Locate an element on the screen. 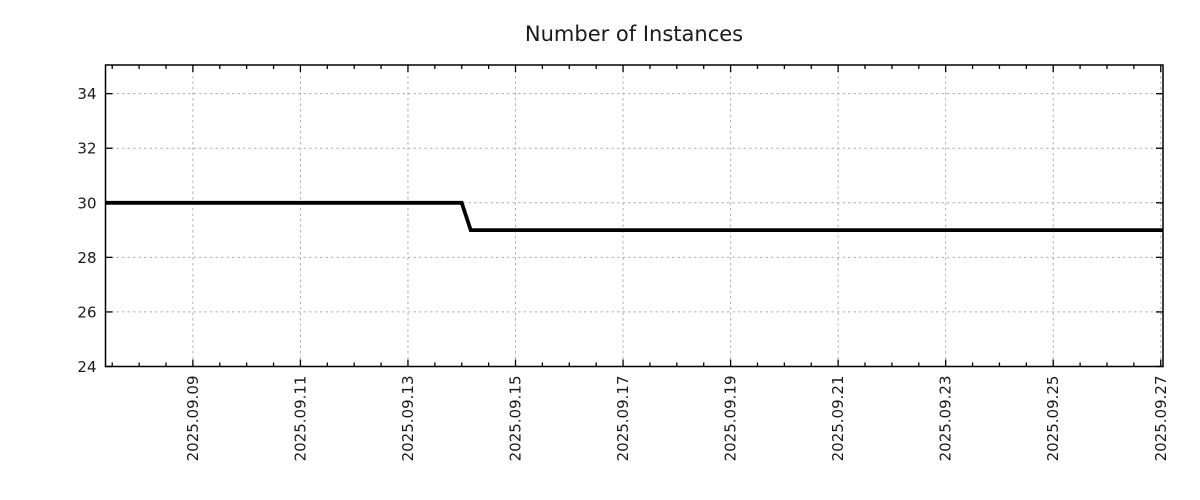 This screenshot has height=500, width=1200. y-tick-label: 30 is located at coordinates (86, 203).